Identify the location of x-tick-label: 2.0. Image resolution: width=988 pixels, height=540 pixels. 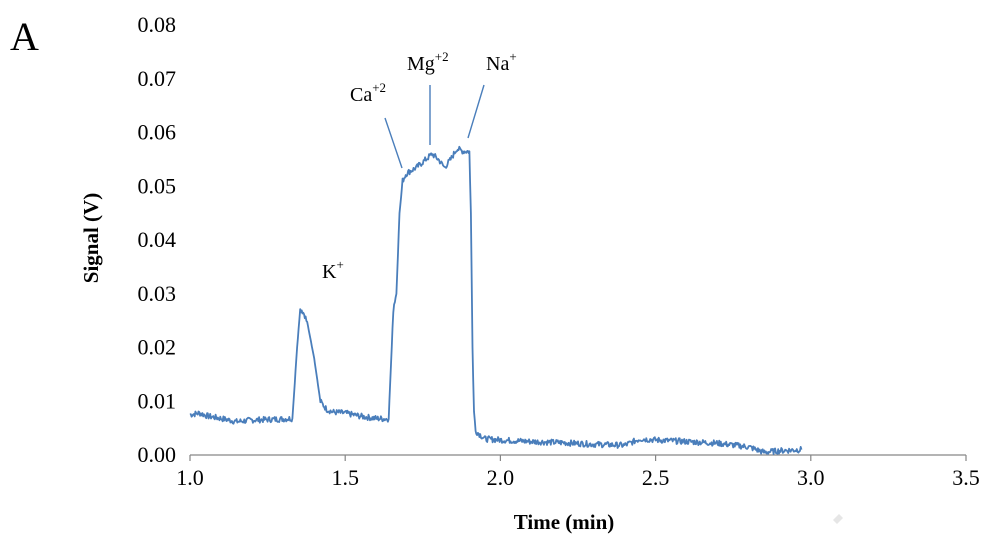
(501, 477).